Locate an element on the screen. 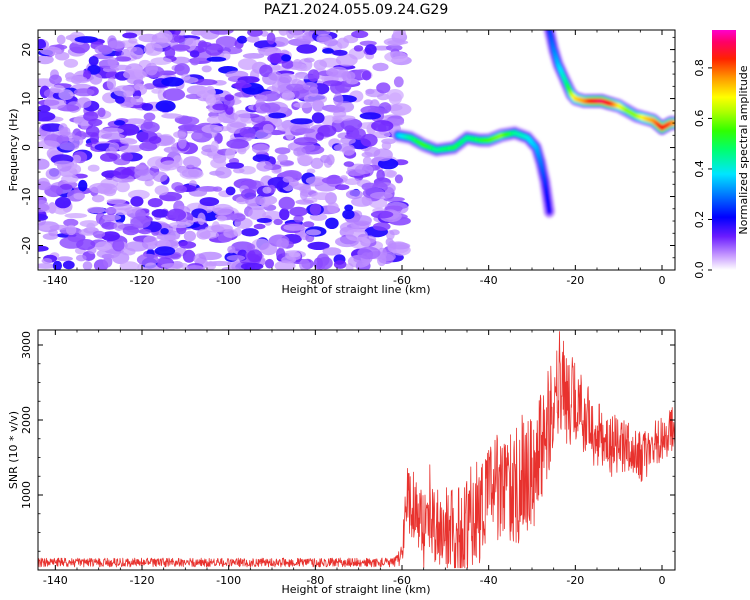  colorbar-tick-label: 0.6 is located at coordinates (699, 119).